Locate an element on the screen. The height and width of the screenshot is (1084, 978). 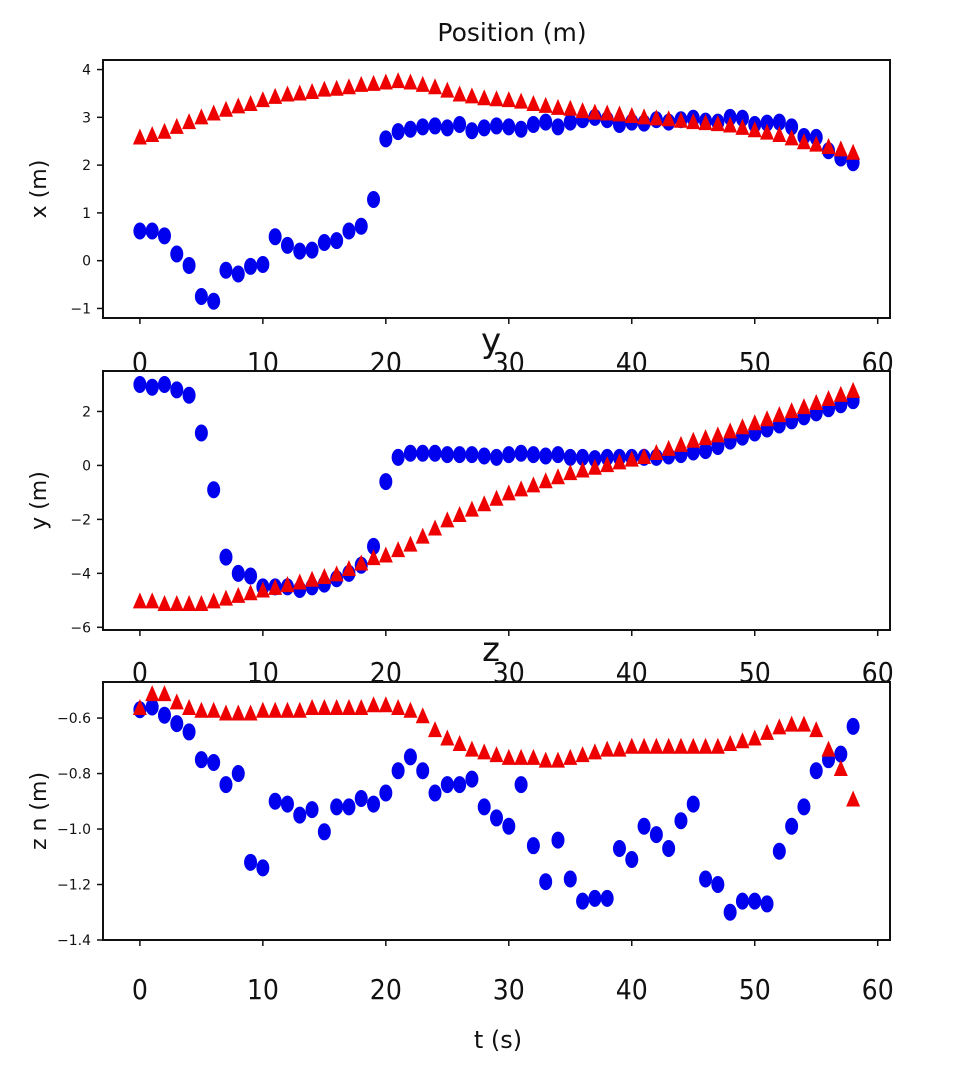
y-axis-label: x (m) is located at coordinates (39, 189).